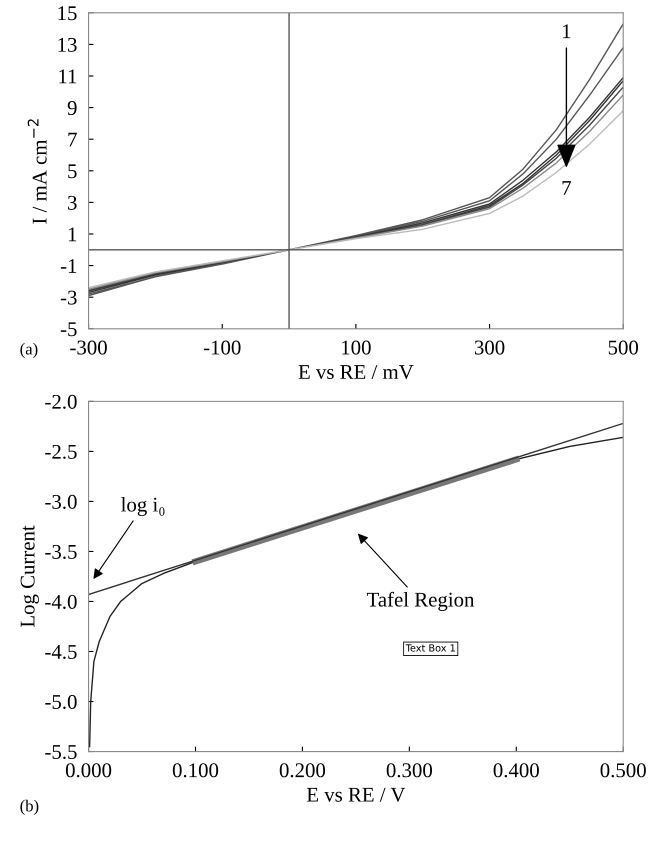 The width and height of the screenshot is (656, 854). I want to click on x-tick-label: 300, so click(489, 347).